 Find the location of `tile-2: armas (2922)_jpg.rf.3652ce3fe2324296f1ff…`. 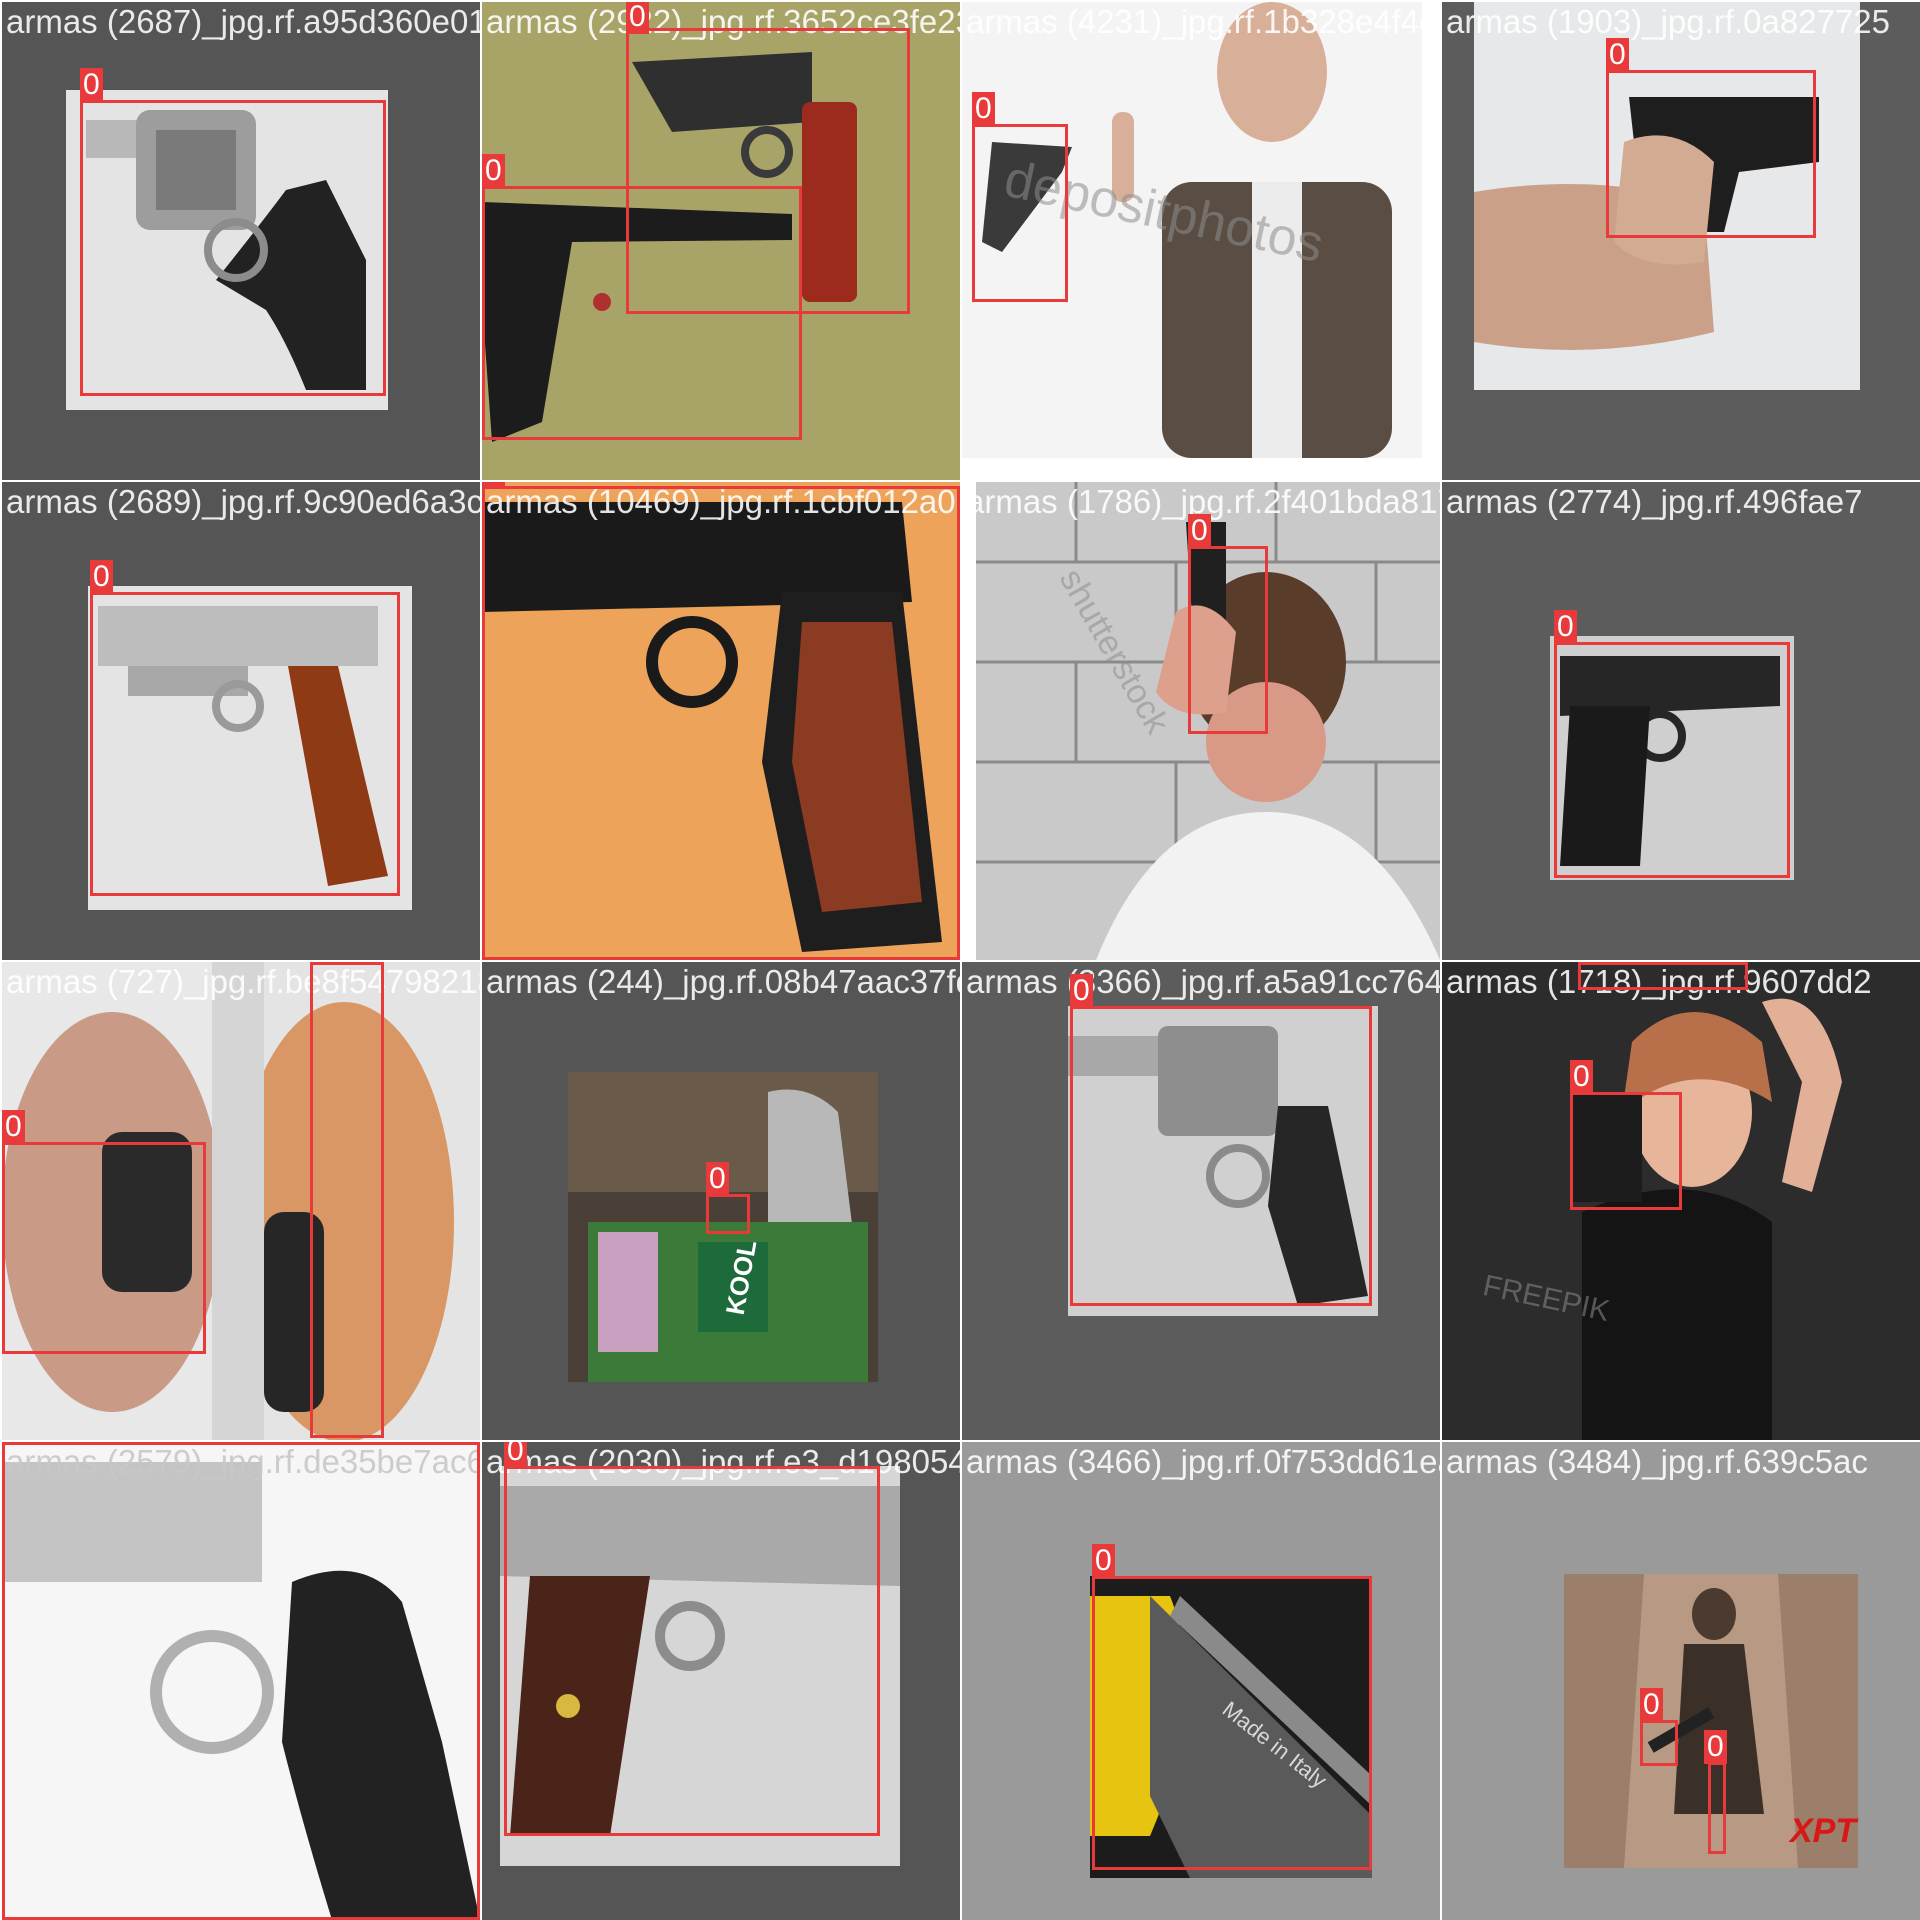

tile-2: armas (2922)_jpg.rf.3652ce3fe2324296f1ff… is located at coordinates (721, 241).